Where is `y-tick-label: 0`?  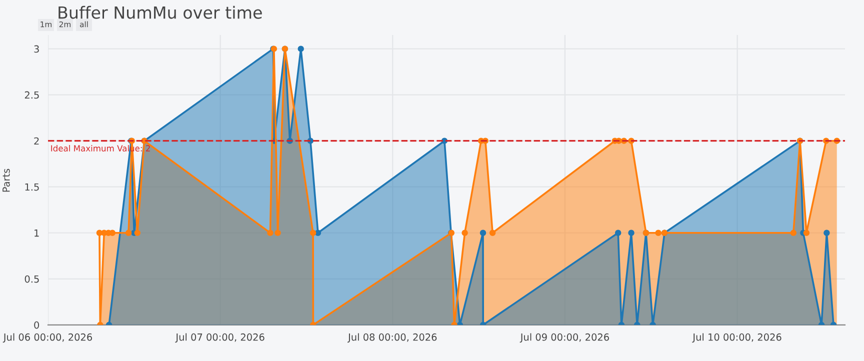
y-tick-label: 0 is located at coordinates (37, 325).